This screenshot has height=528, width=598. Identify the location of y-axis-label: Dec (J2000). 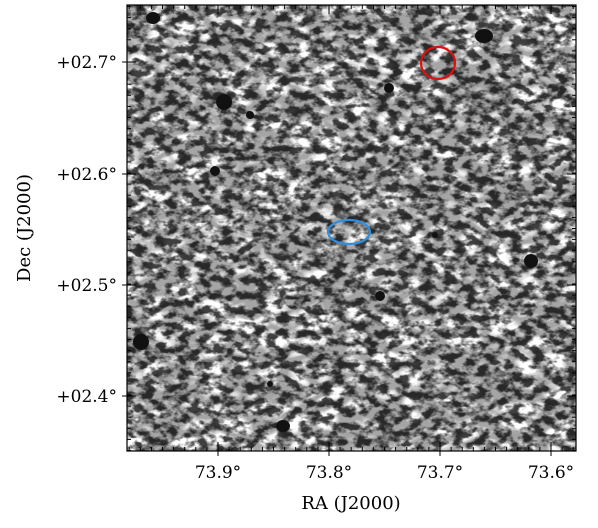
(24, 228).